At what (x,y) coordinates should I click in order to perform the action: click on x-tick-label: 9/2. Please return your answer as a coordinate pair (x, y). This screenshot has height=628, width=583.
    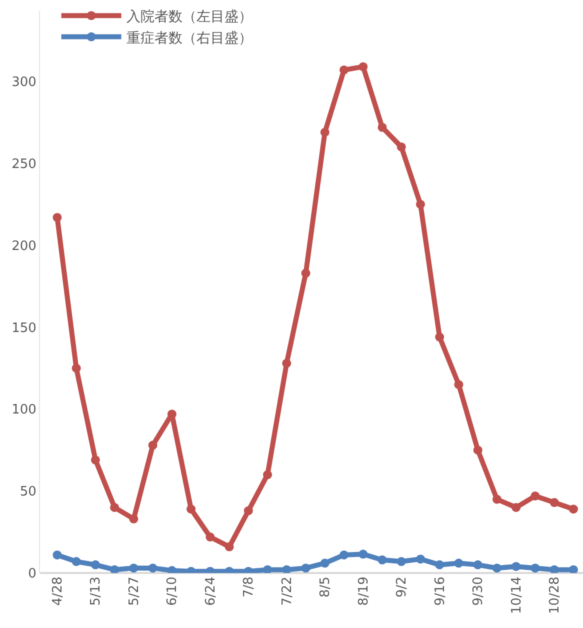
    Looking at the image, I should click on (402, 587).